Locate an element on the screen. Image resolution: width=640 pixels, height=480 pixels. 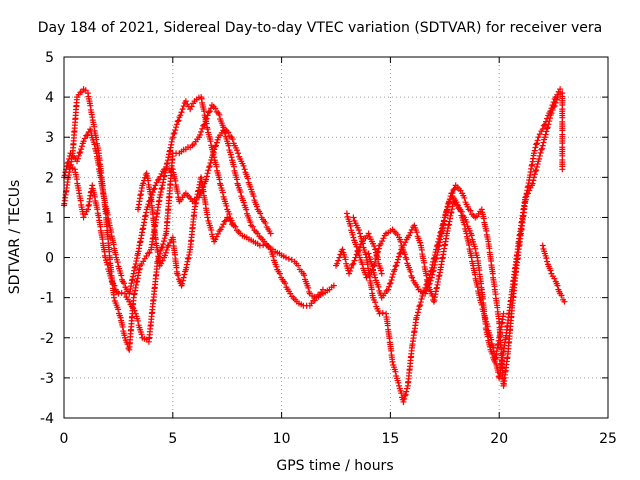
y-tick-label: -3 is located at coordinates (47, 379).